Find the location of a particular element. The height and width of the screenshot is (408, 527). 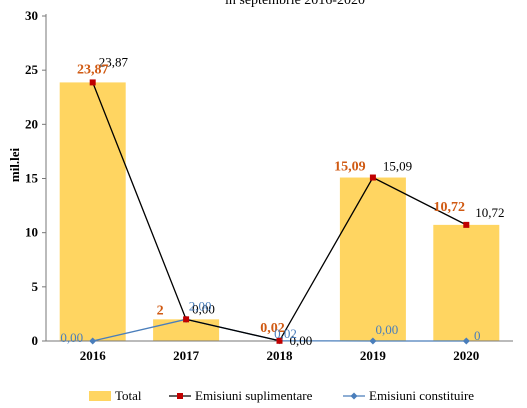

y-axis-label: mil.lei is located at coordinates (14, 164).